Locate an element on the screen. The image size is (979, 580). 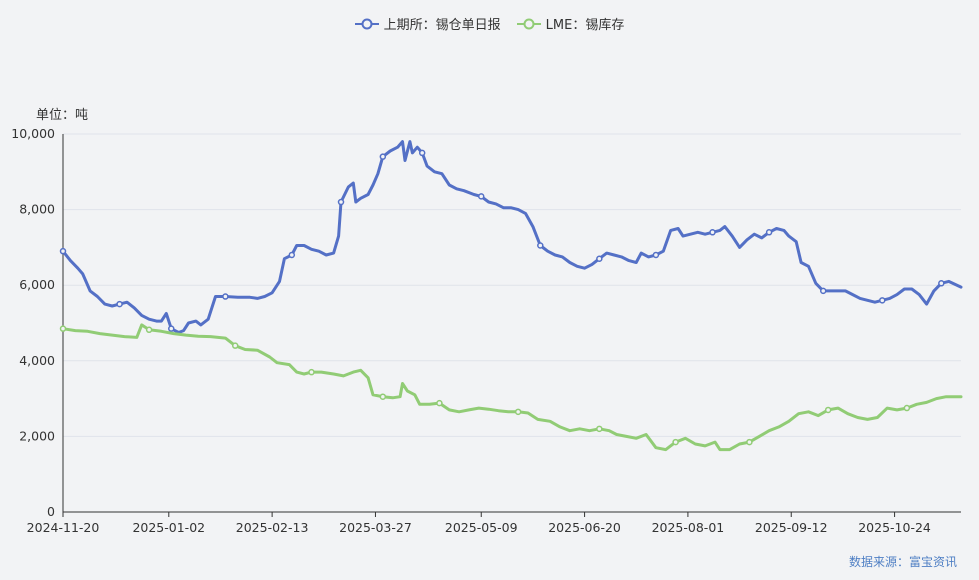
legend-item-shfe: 上期所：锡仓单日报 is located at coordinates (427, 23).